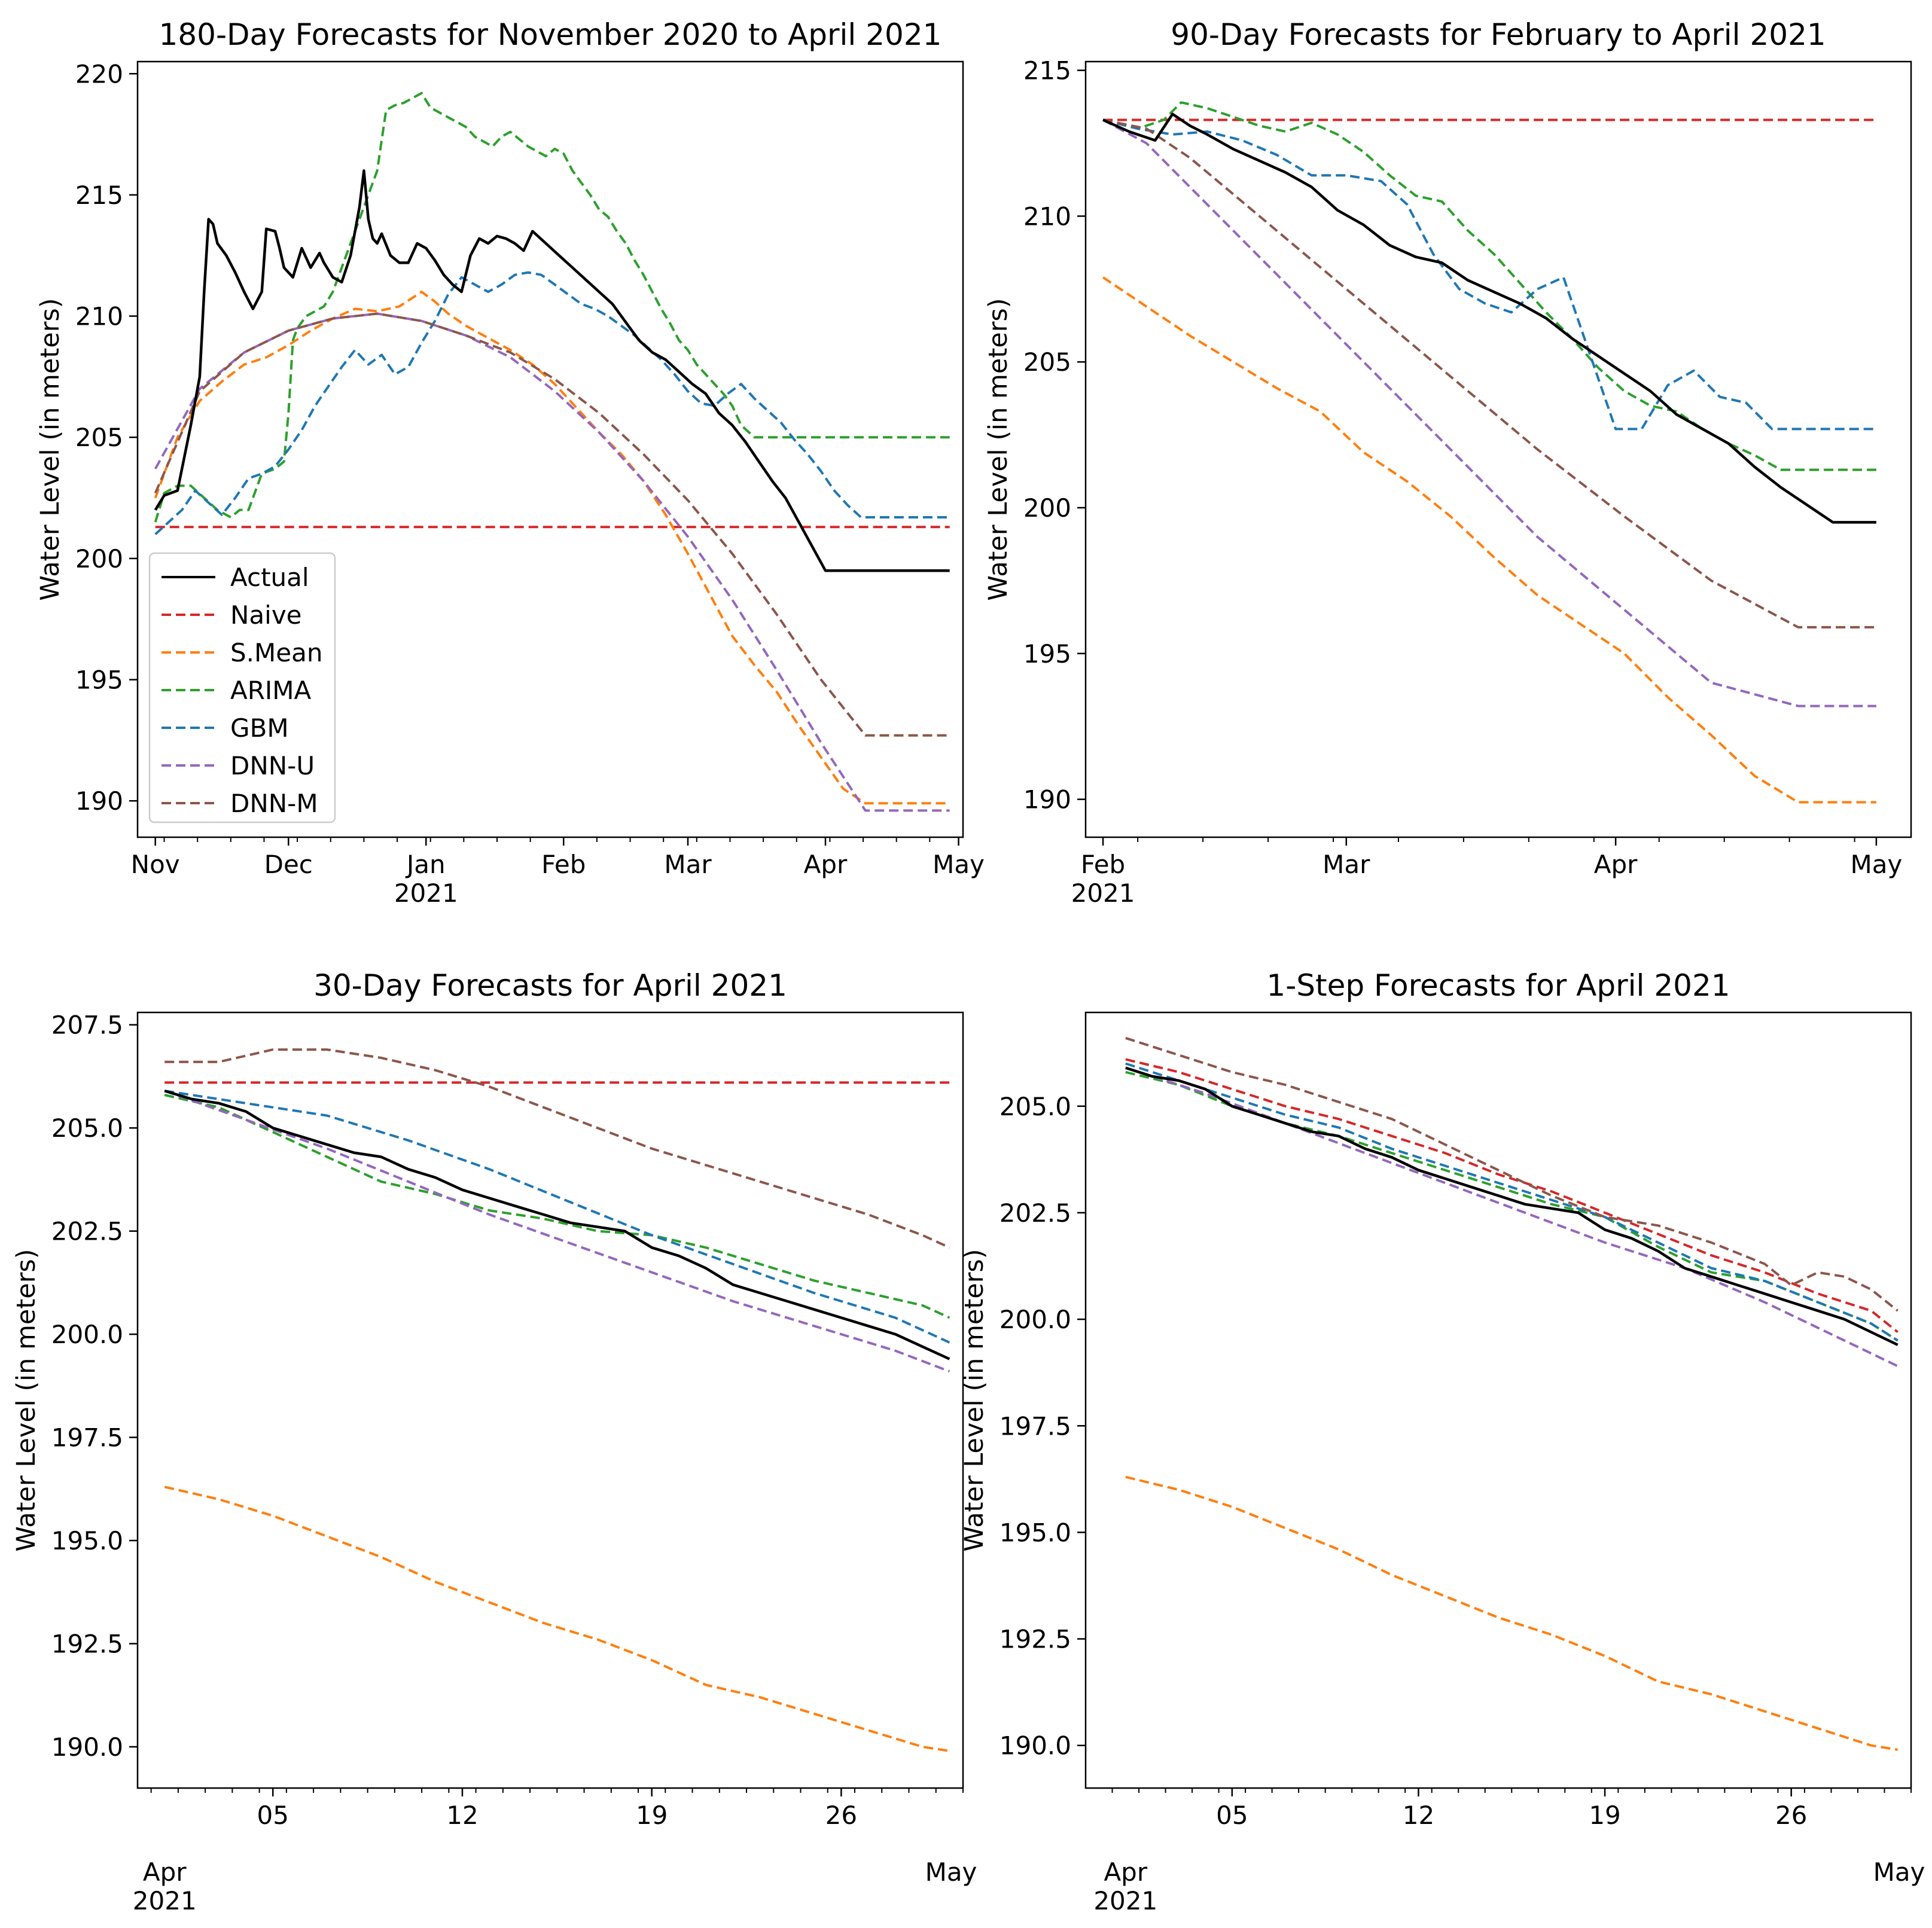 Image resolution: width=1932 pixels, height=1928 pixels. I want to click on legend-label: Naive, so click(266, 615).